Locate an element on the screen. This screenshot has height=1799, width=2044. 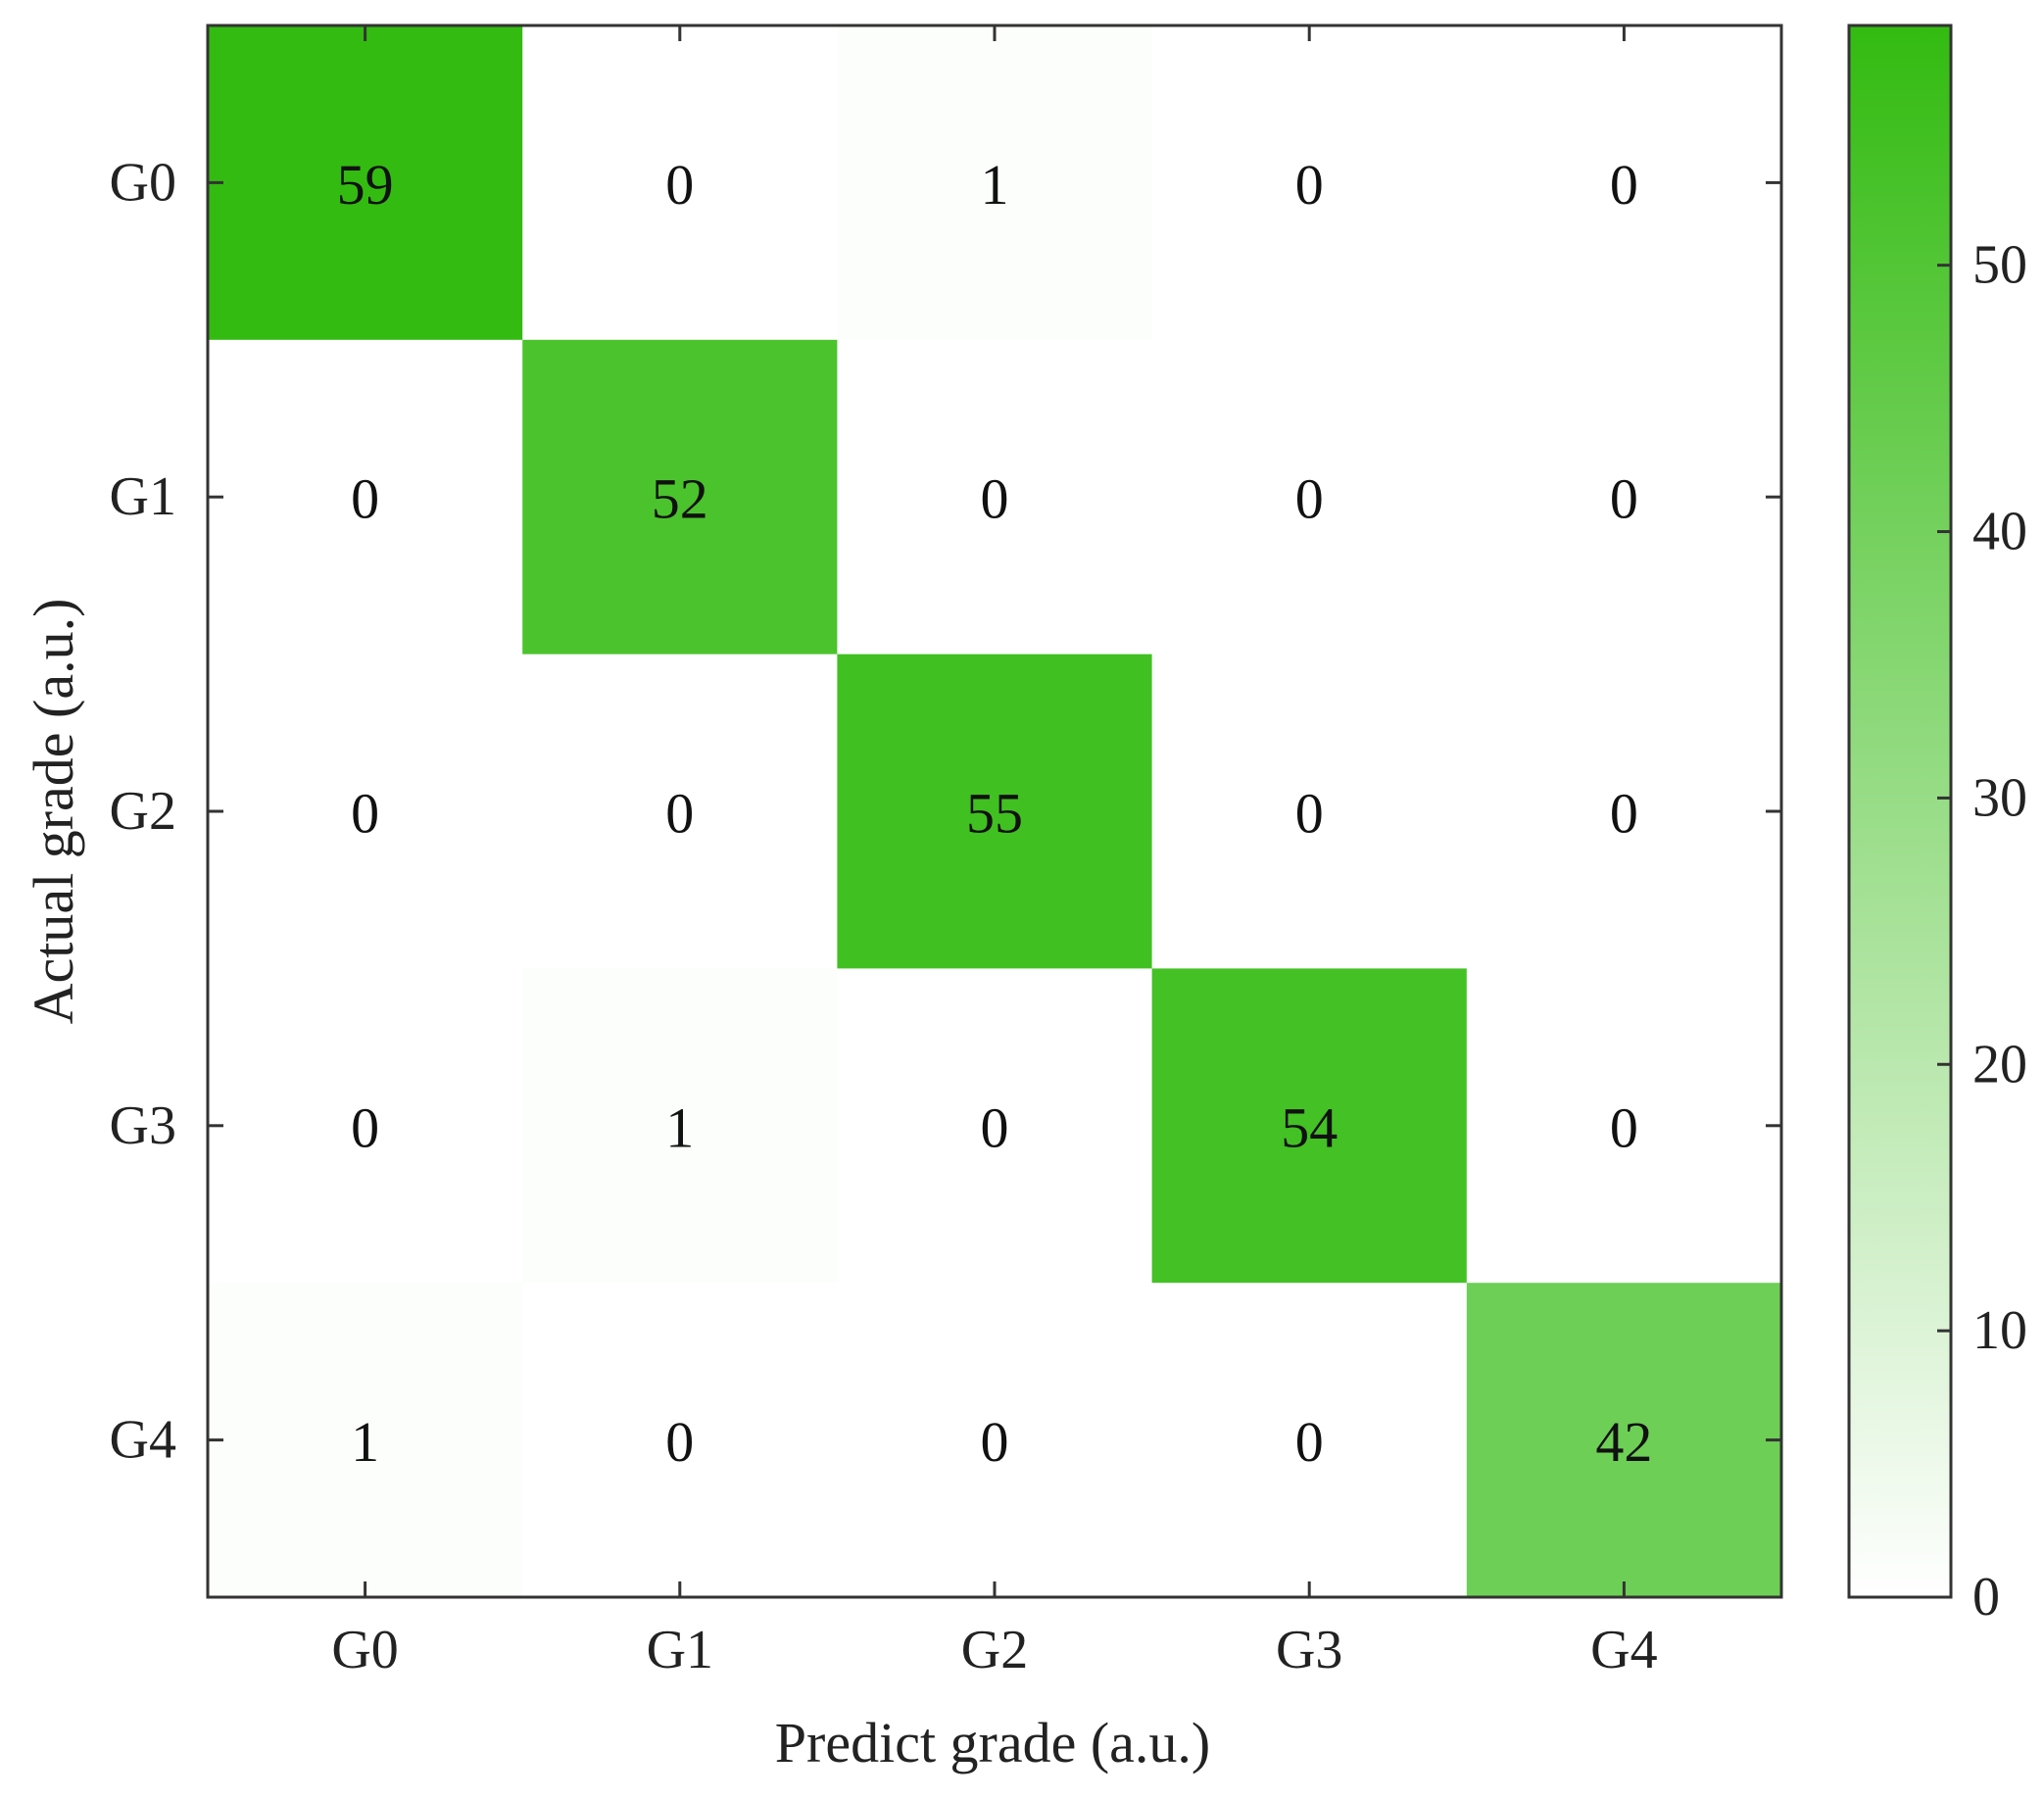
x-axis-tick-labels: G0 G1 G2 G3 G4 is located at coordinates (994, 1650).